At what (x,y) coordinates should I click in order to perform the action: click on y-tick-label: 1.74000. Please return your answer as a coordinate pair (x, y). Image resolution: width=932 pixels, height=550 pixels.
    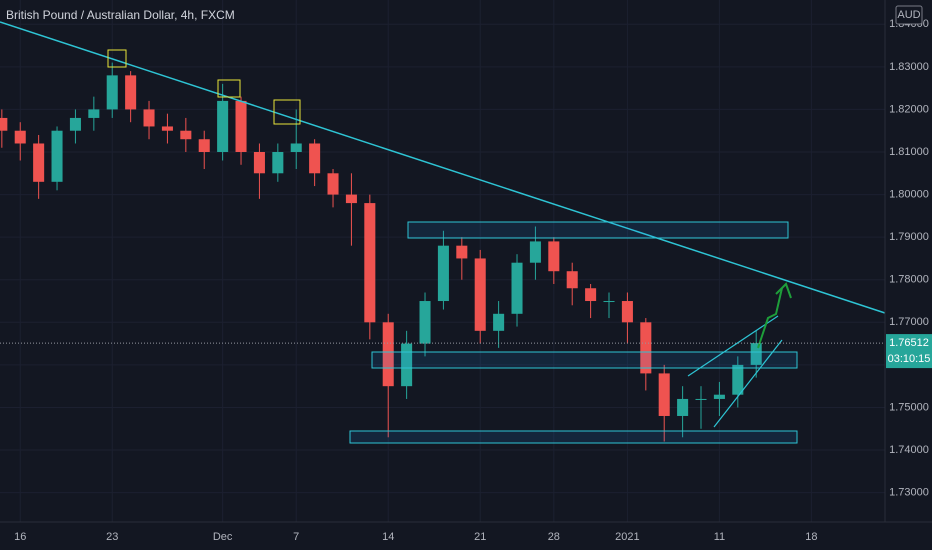
    Looking at the image, I should click on (909, 450).